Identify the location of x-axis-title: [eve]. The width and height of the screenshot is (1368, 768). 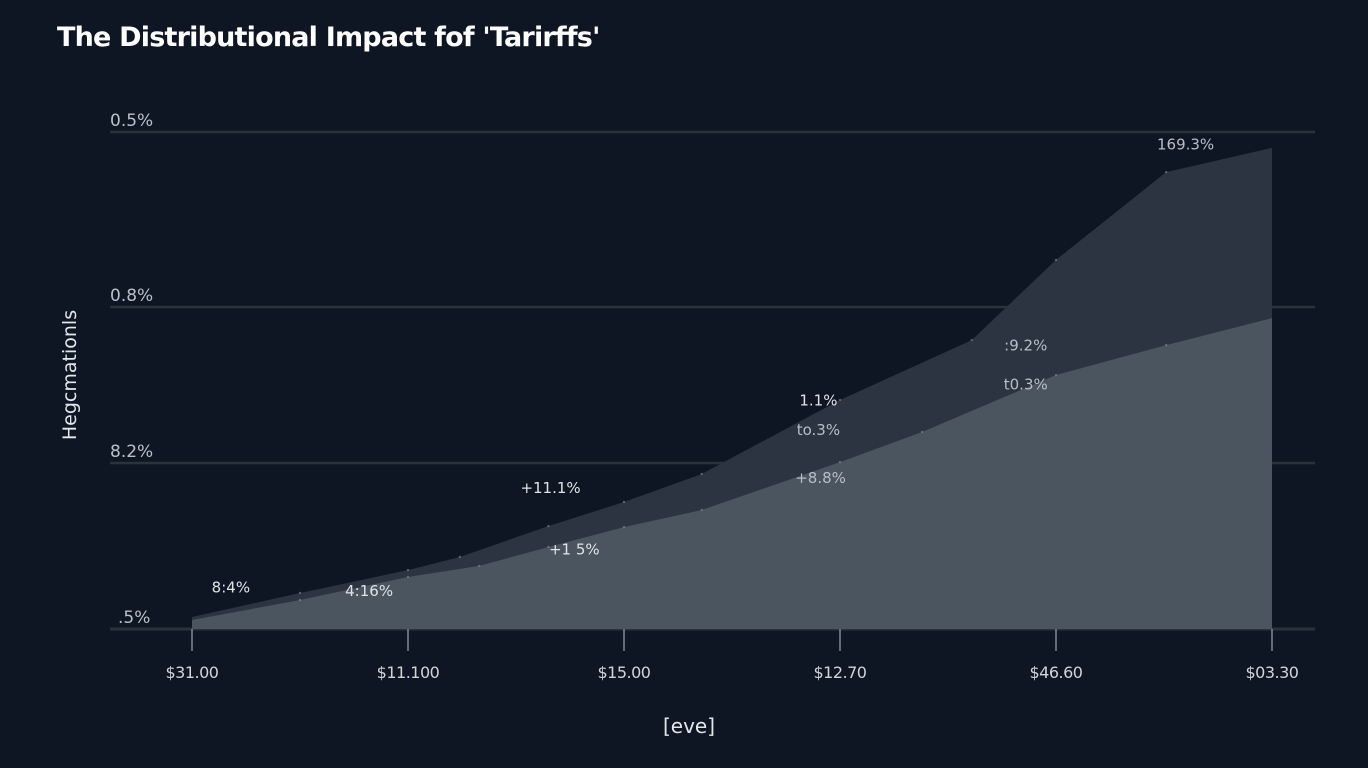
(689, 726).